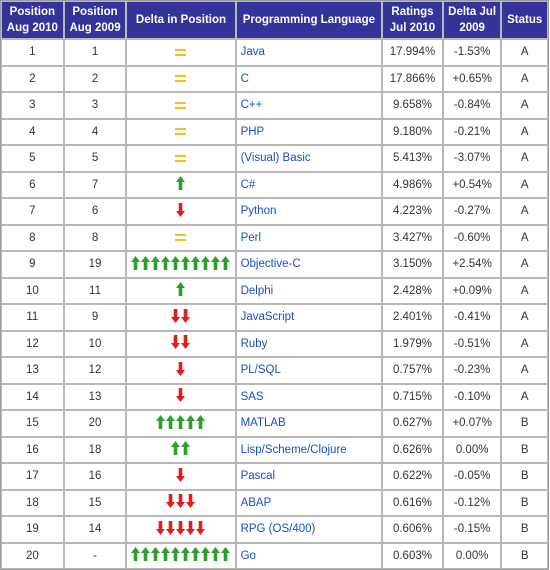  I want to click on table-row: 16 18 Lisp/Scheme/Clojure 0.626% 0.00% B, so click(274, 449).